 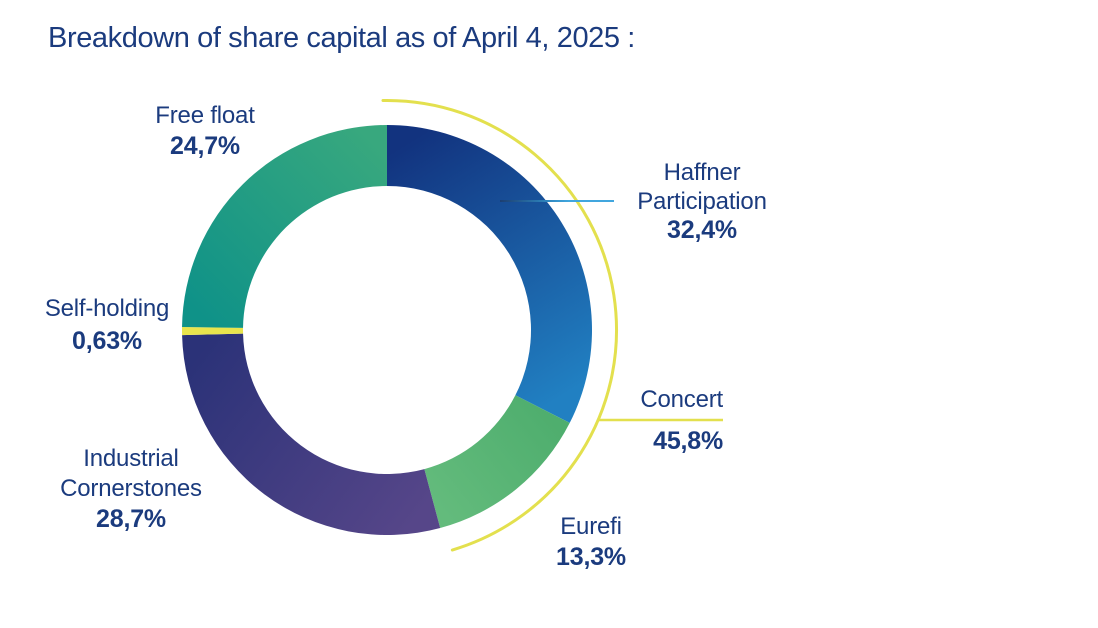 What do you see at coordinates (107, 341) in the screenshot?
I see `segment-value: 0,63%` at bounding box center [107, 341].